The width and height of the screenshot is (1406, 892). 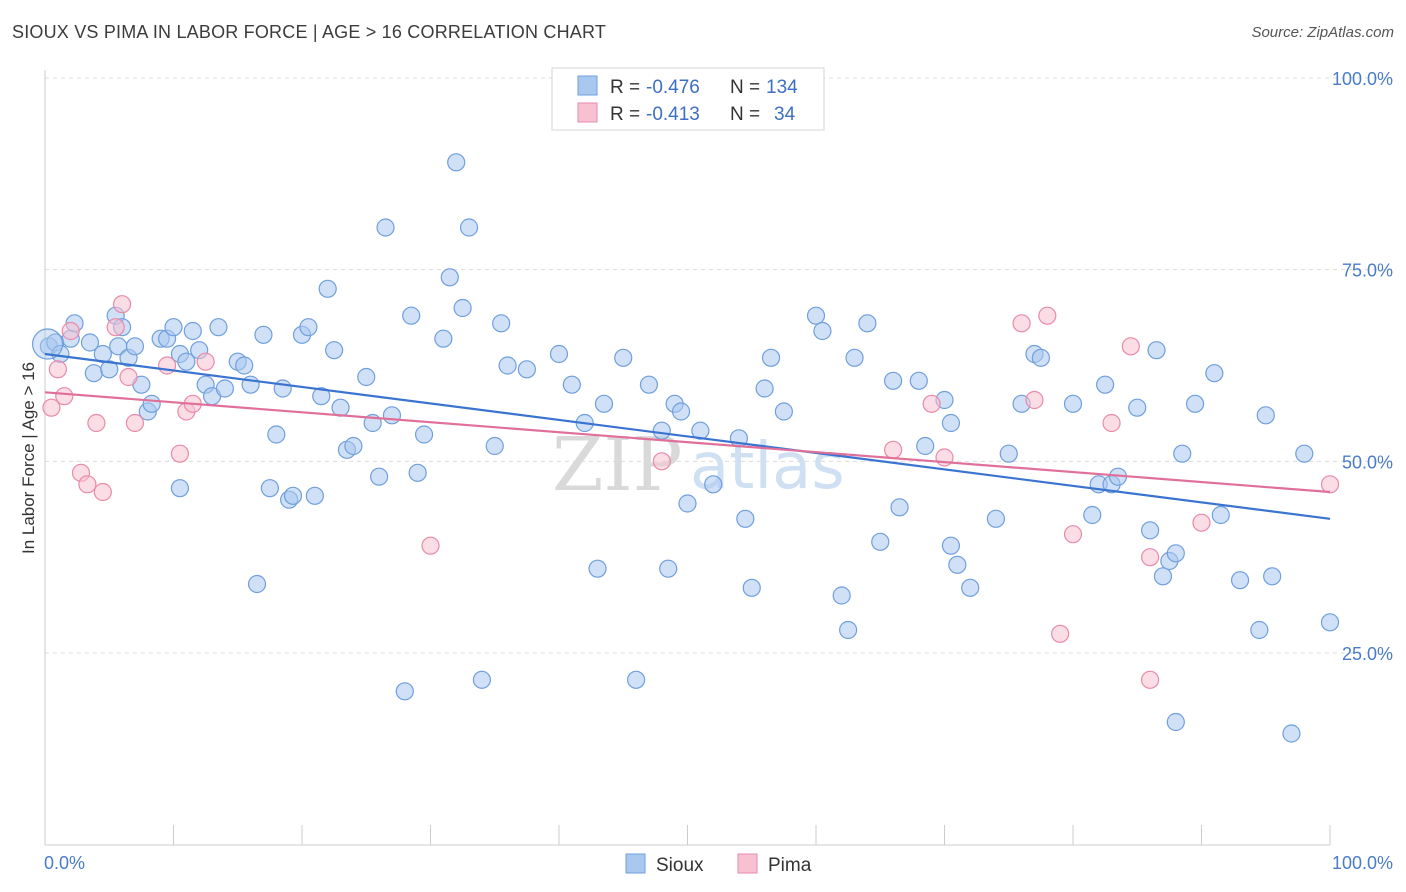 I want to click on stats-n-label-sioux: N =, so click(x=745, y=87).